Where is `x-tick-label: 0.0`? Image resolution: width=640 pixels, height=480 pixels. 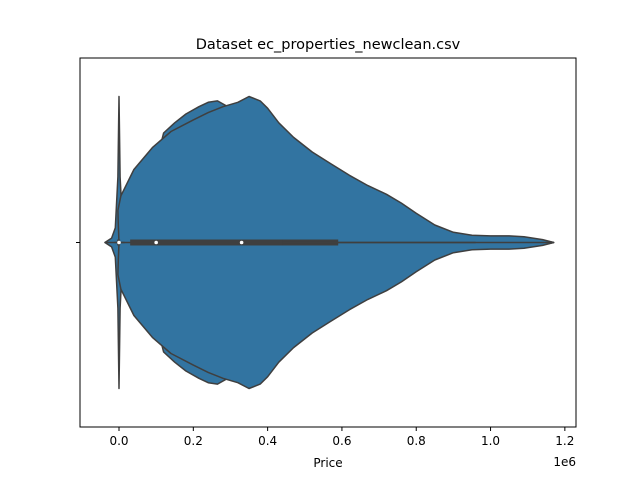 x-tick-label: 0.0 is located at coordinates (118, 441).